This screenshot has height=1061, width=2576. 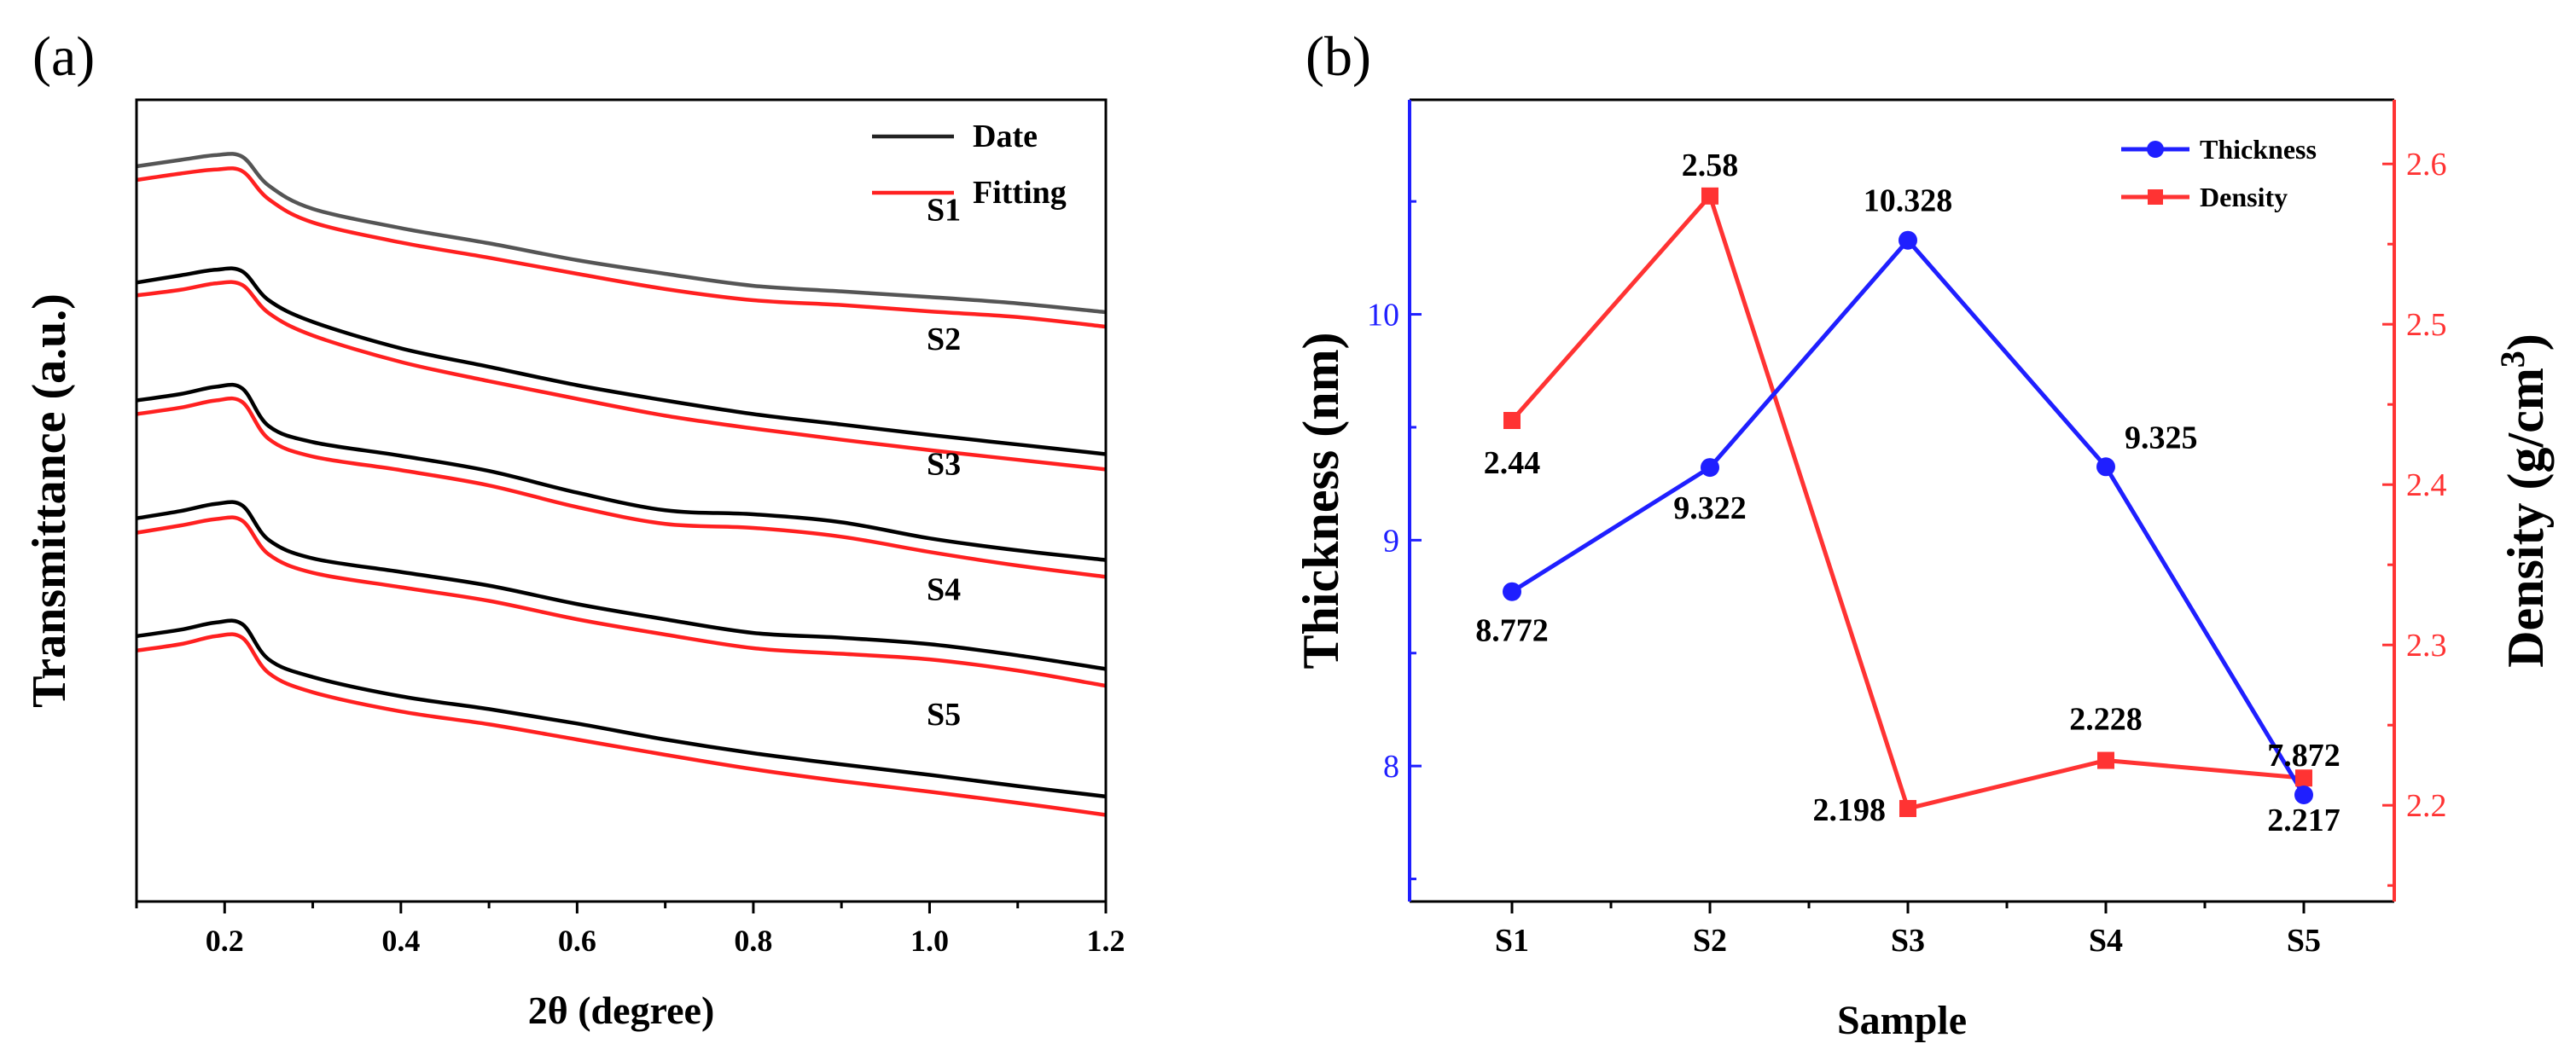 What do you see at coordinates (1338, 57) in the screenshot?
I see `panel-b-label: (b)` at bounding box center [1338, 57].